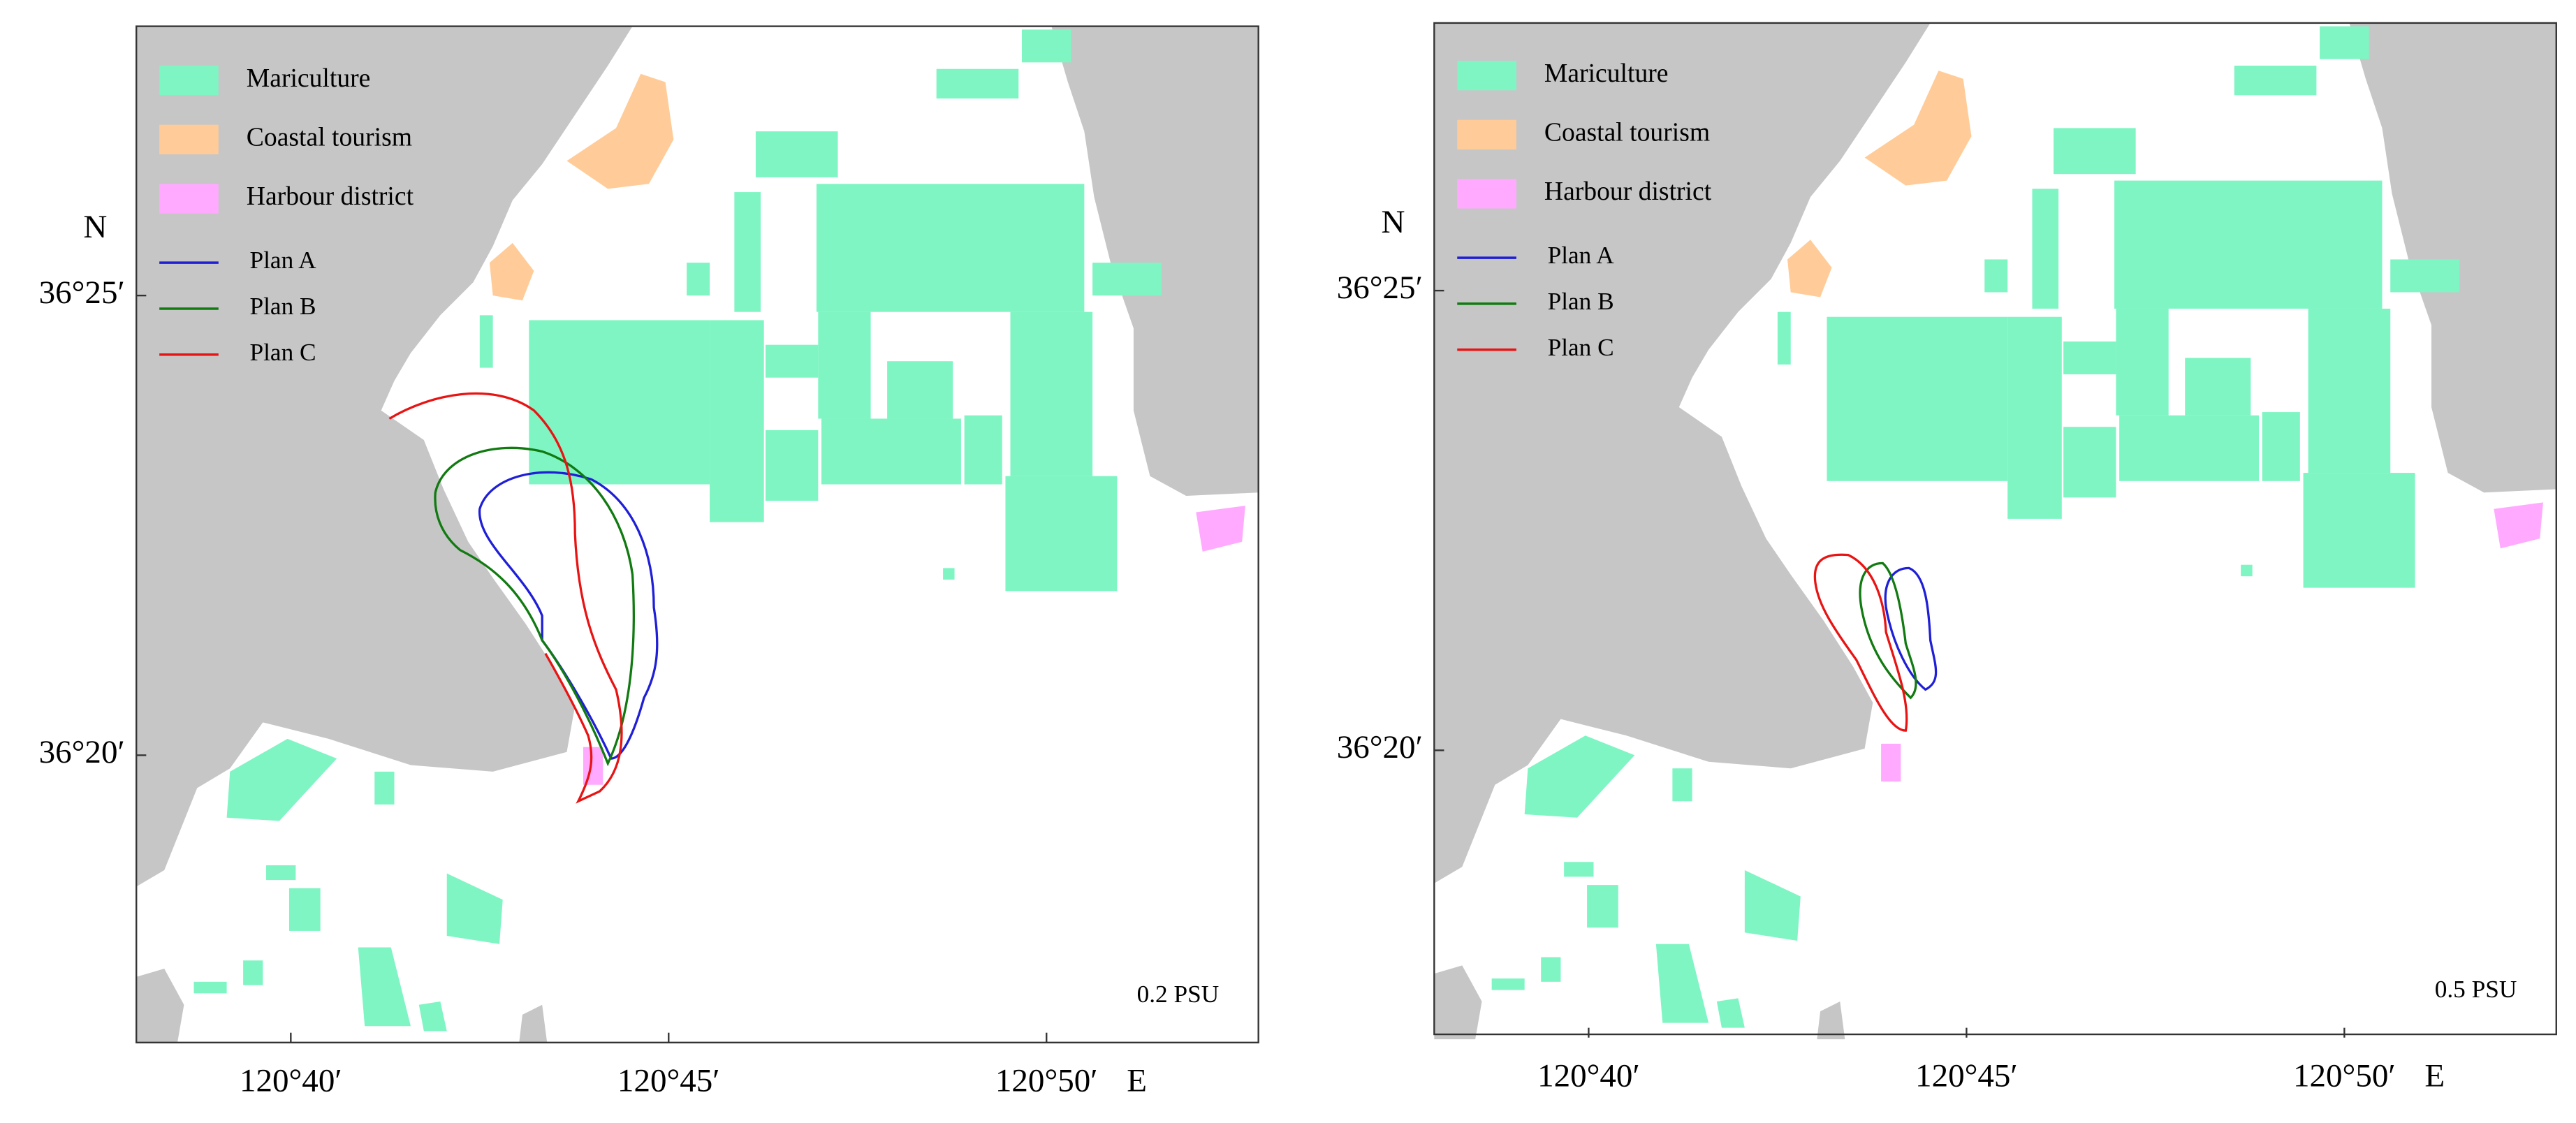 This screenshot has height=1123, width=2576. I want to click on salinity-label: 0.5 PSU, so click(2476, 989).